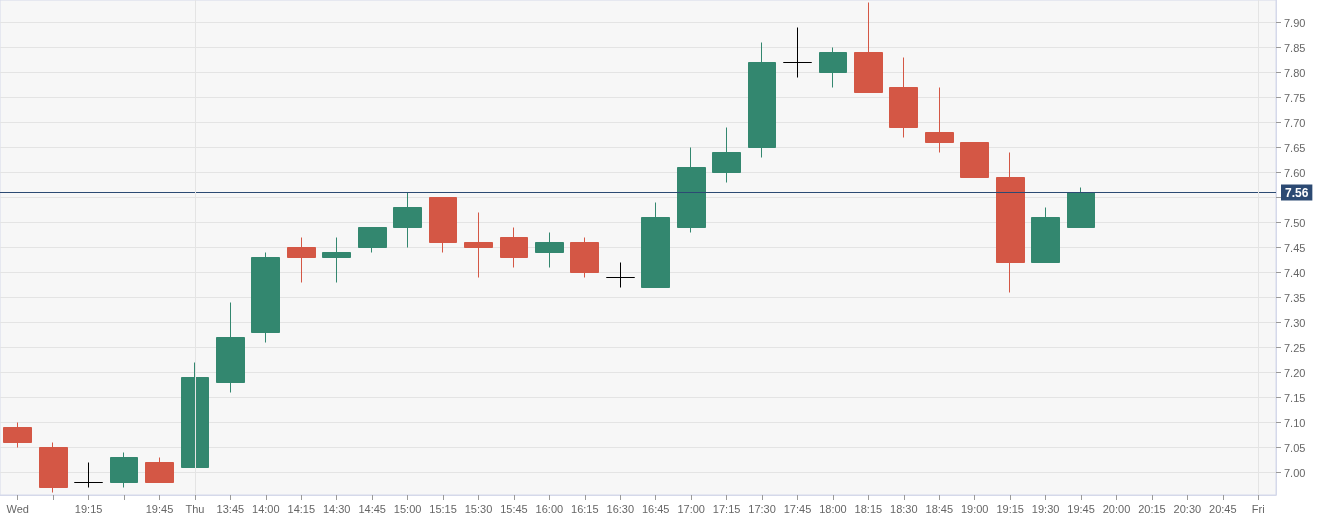 This screenshot has height=521, width=1340. I want to click on y-tick-label: 7.15, so click(1295, 397).